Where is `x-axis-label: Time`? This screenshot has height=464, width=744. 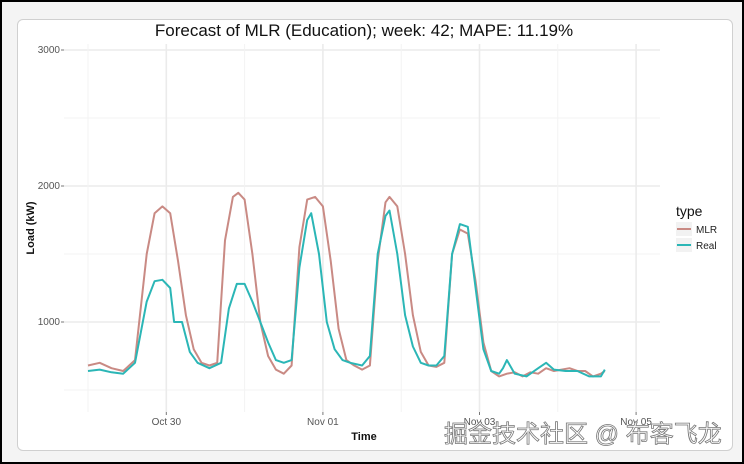
x-axis-label: Time is located at coordinates (363, 437).